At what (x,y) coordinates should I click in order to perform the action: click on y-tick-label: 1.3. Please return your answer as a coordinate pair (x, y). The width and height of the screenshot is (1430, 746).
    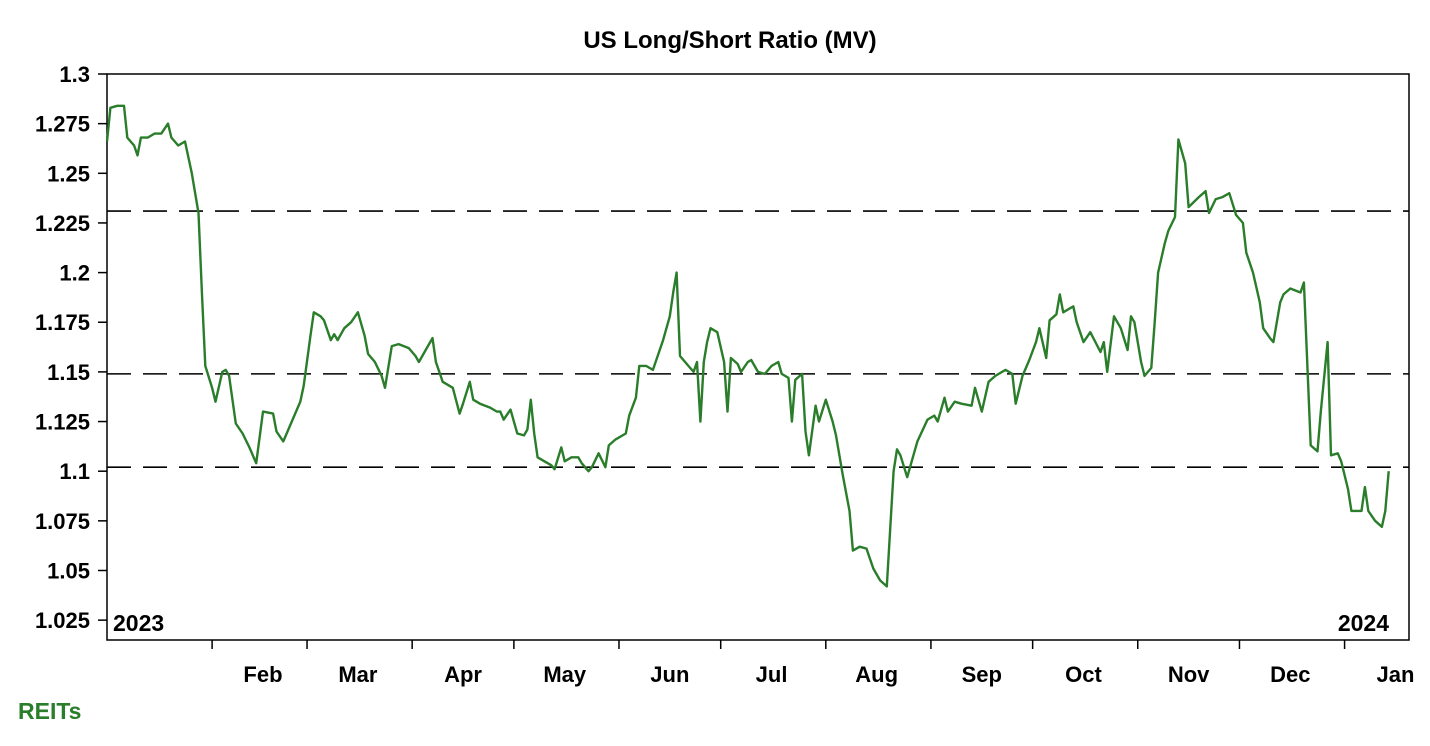
    Looking at the image, I should click on (74, 74).